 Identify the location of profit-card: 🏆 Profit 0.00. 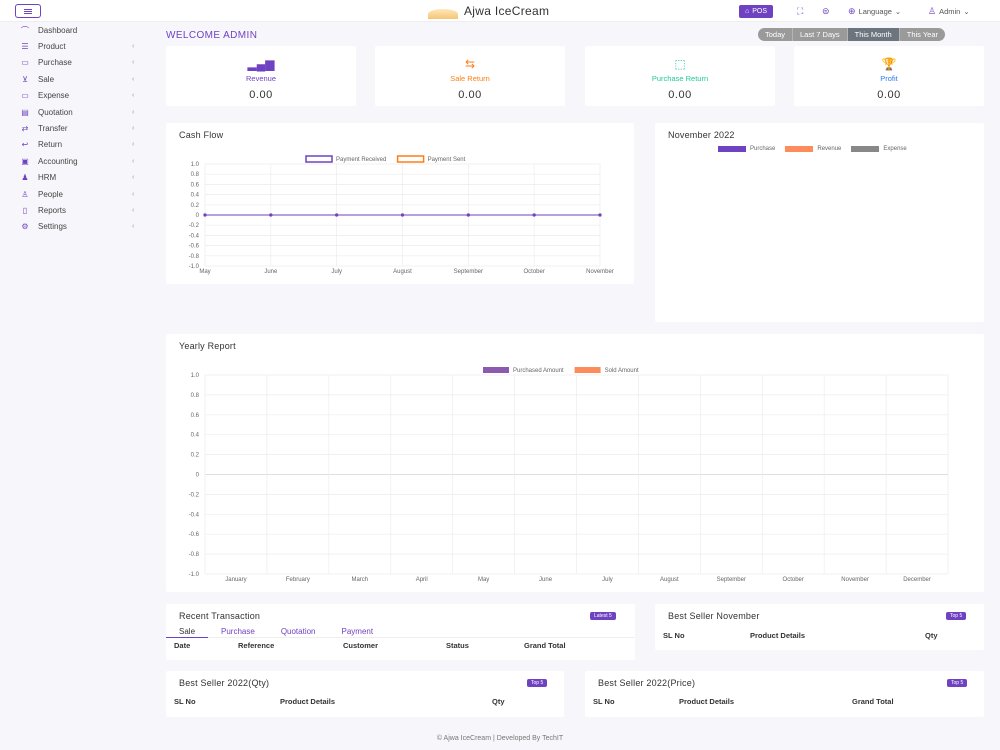
(889, 76).